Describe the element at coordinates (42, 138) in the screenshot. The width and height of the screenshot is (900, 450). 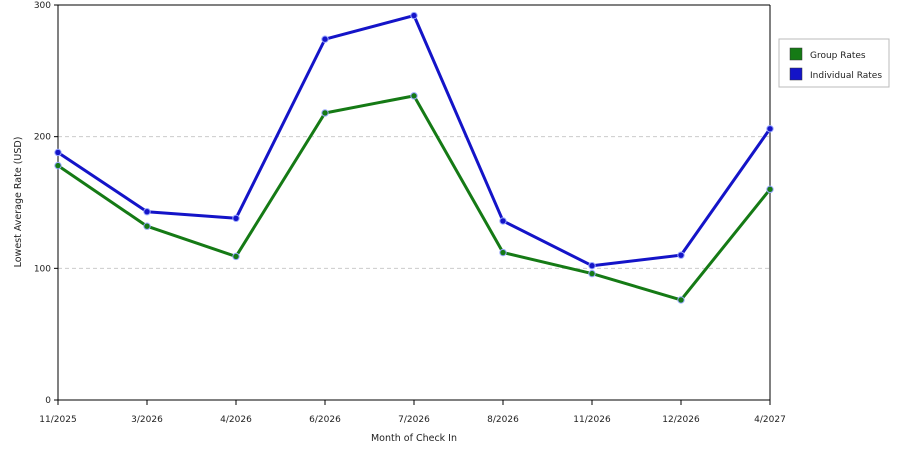
I see `y-tick-label: 200` at that location.